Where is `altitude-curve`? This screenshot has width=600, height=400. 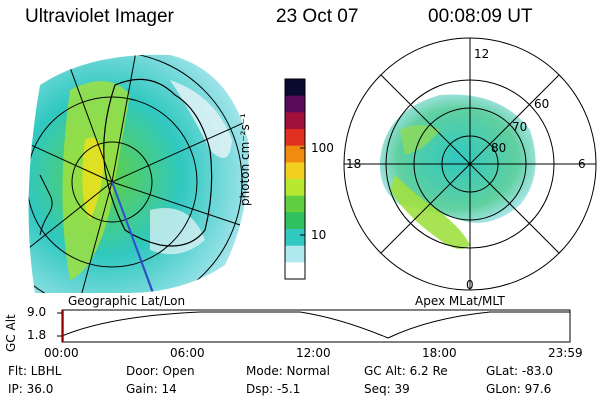
altitude-curve is located at coordinates (315, 325).